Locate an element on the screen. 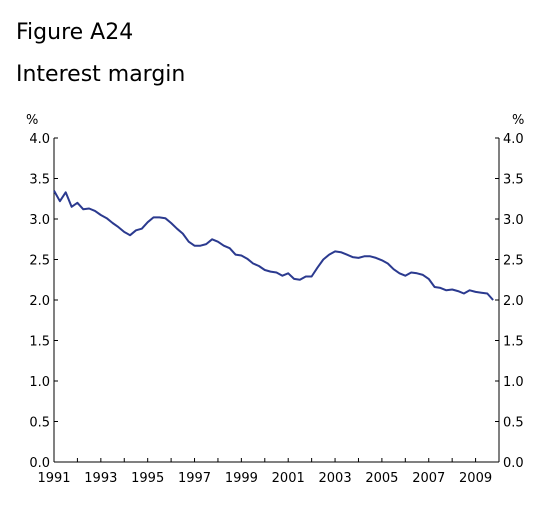 The height and width of the screenshot is (515, 550). y-tick-label-right: 2.5 is located at coordinates (513, 261).